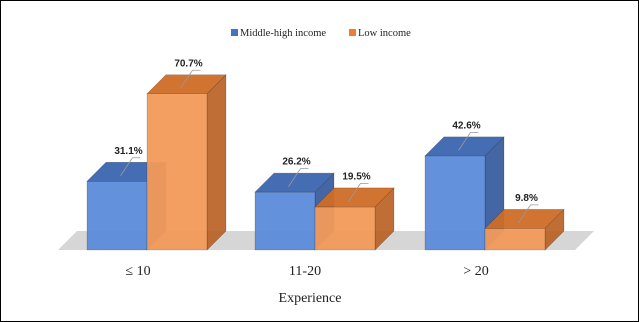 This screenshot has height=322, width=639. What do you see at coordinates (356, 176) in the screenshot?
I see `data-label-low-1: 19.5%` at bounding box center [356, 176].